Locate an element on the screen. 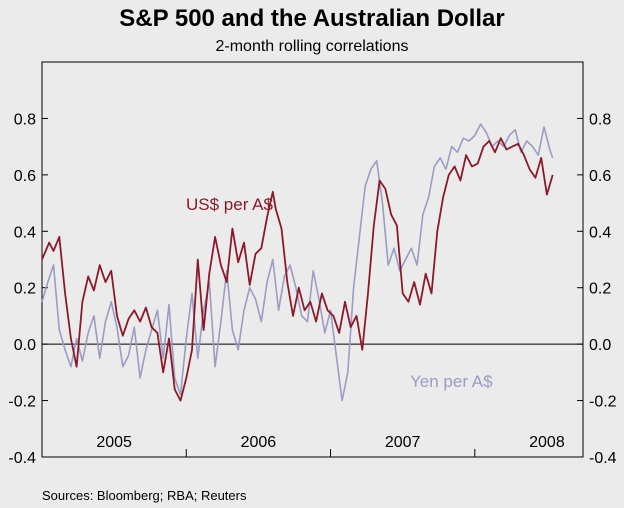 The height and width of the screenshot is (508, 624). x-tick-label: 2008 is located at coordinates (547, 442).